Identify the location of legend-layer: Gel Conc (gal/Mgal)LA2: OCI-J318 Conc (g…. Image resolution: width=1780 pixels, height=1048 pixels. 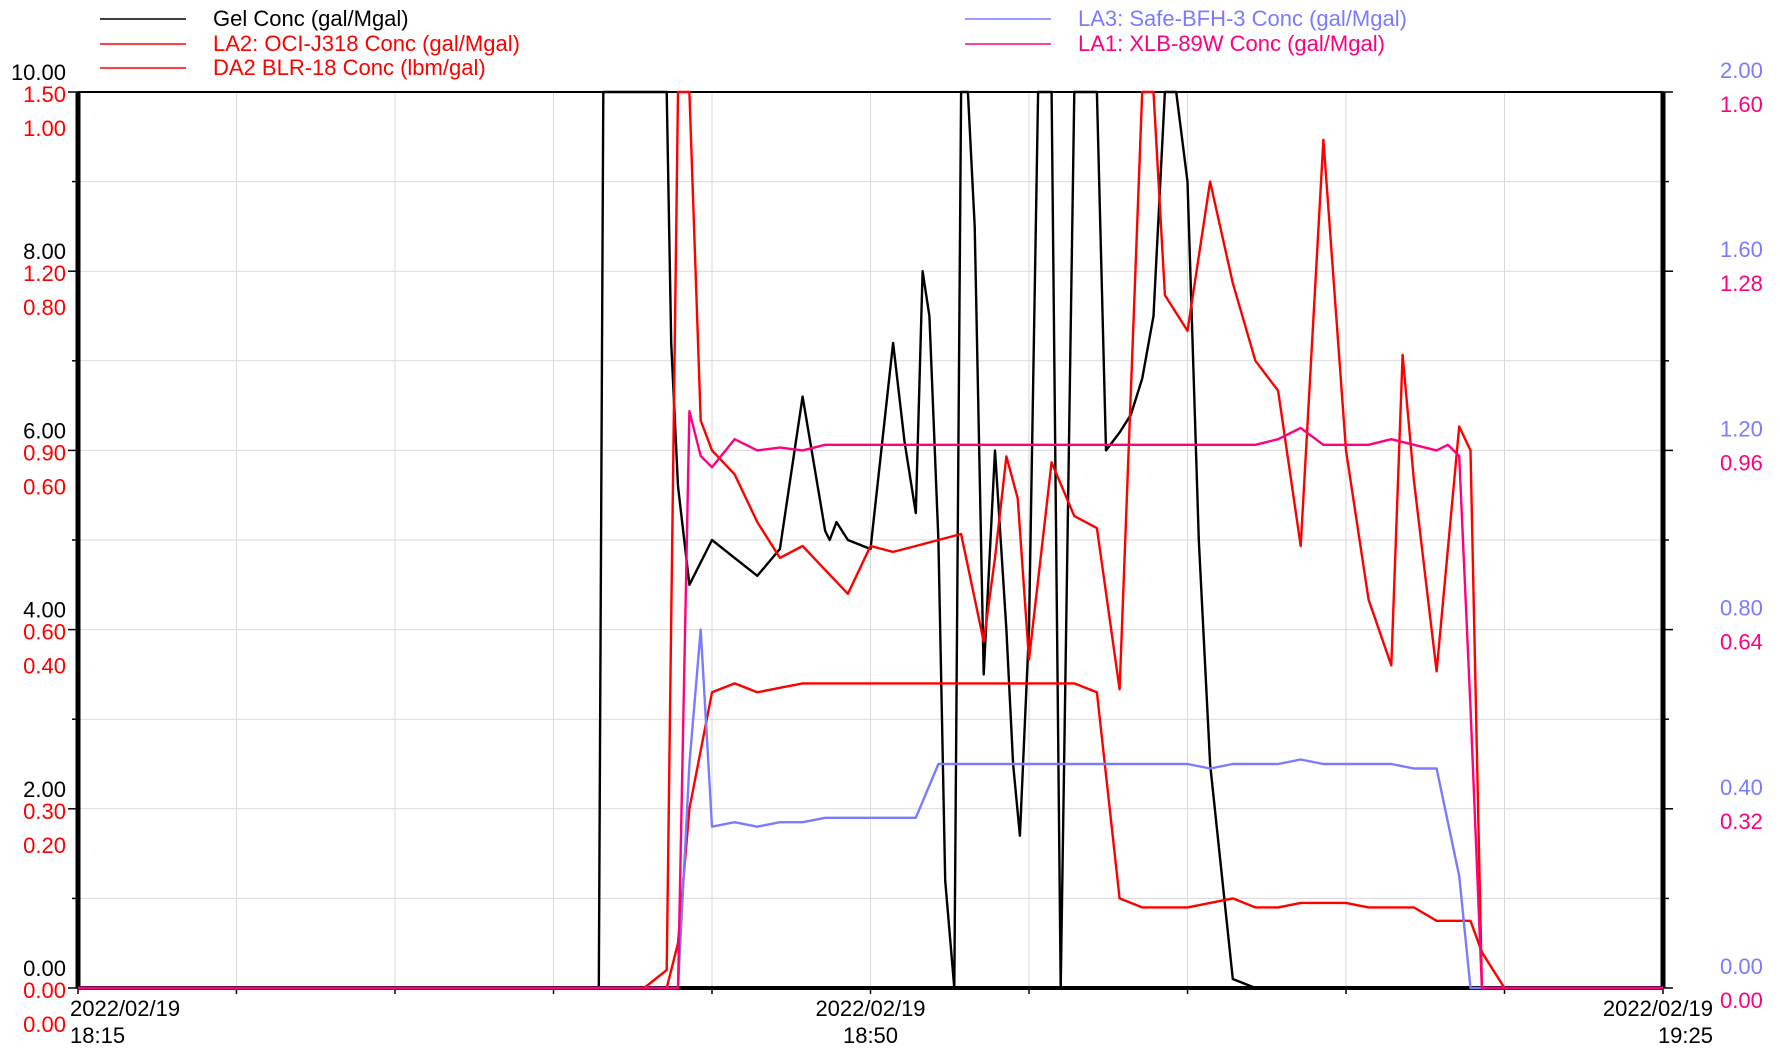
(753, 43).